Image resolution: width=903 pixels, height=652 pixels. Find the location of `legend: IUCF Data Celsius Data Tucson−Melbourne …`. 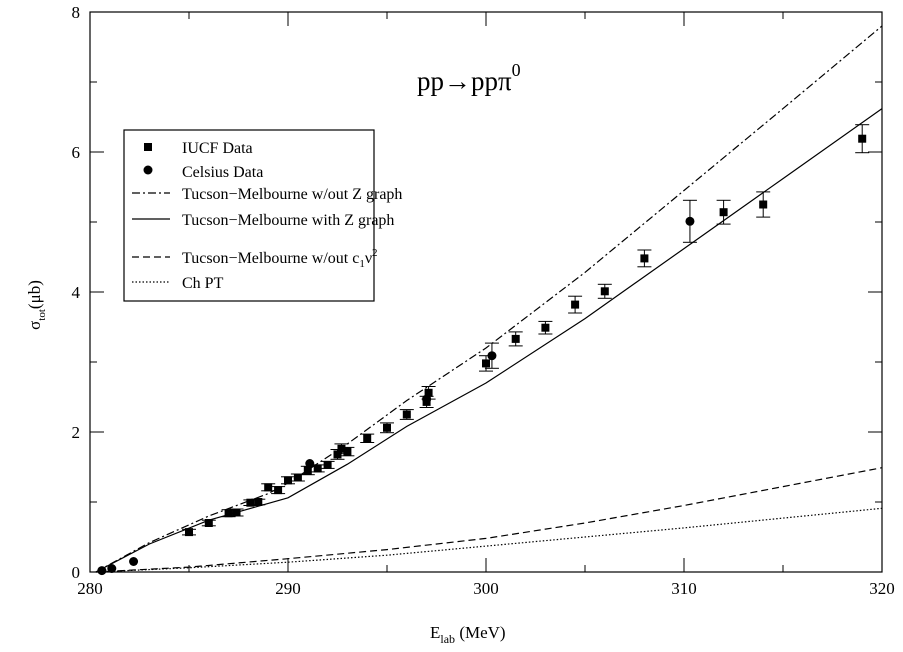

legend: IUCF Data Celsius Data Tucson−Melbourne … is located at coordinates (262, 215).